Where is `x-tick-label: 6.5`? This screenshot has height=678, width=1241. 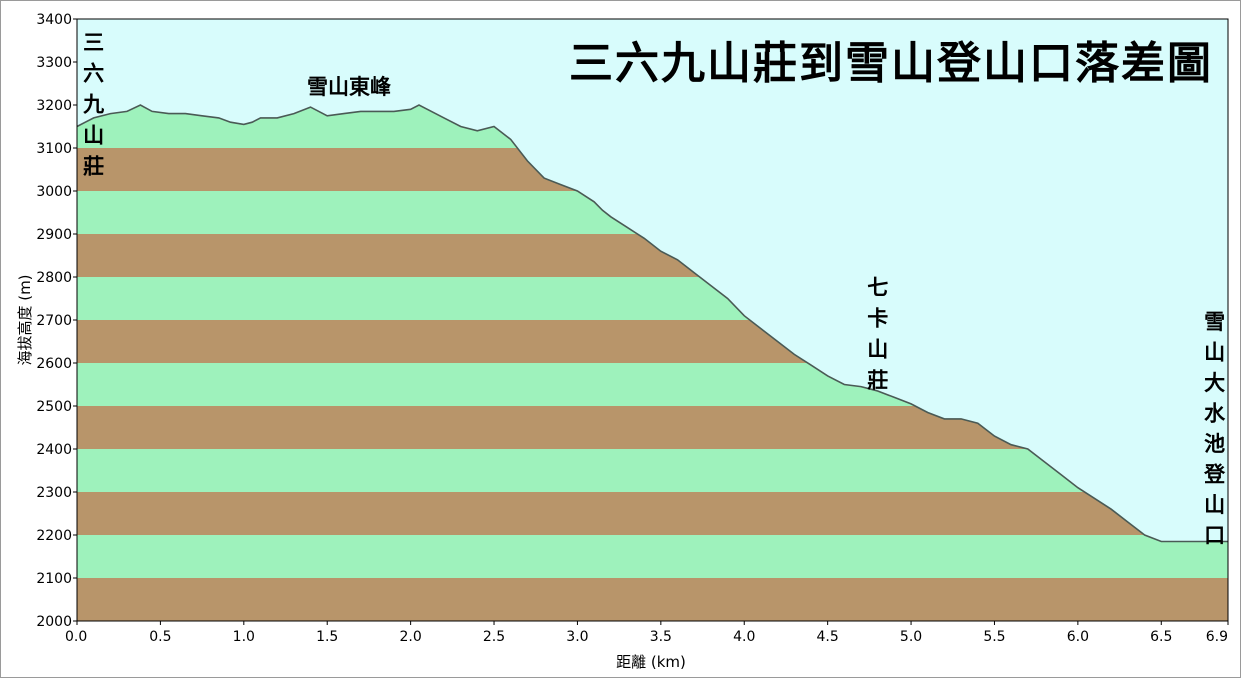 x-tick-label: 6.5 is located at coordinates (1161, 637).